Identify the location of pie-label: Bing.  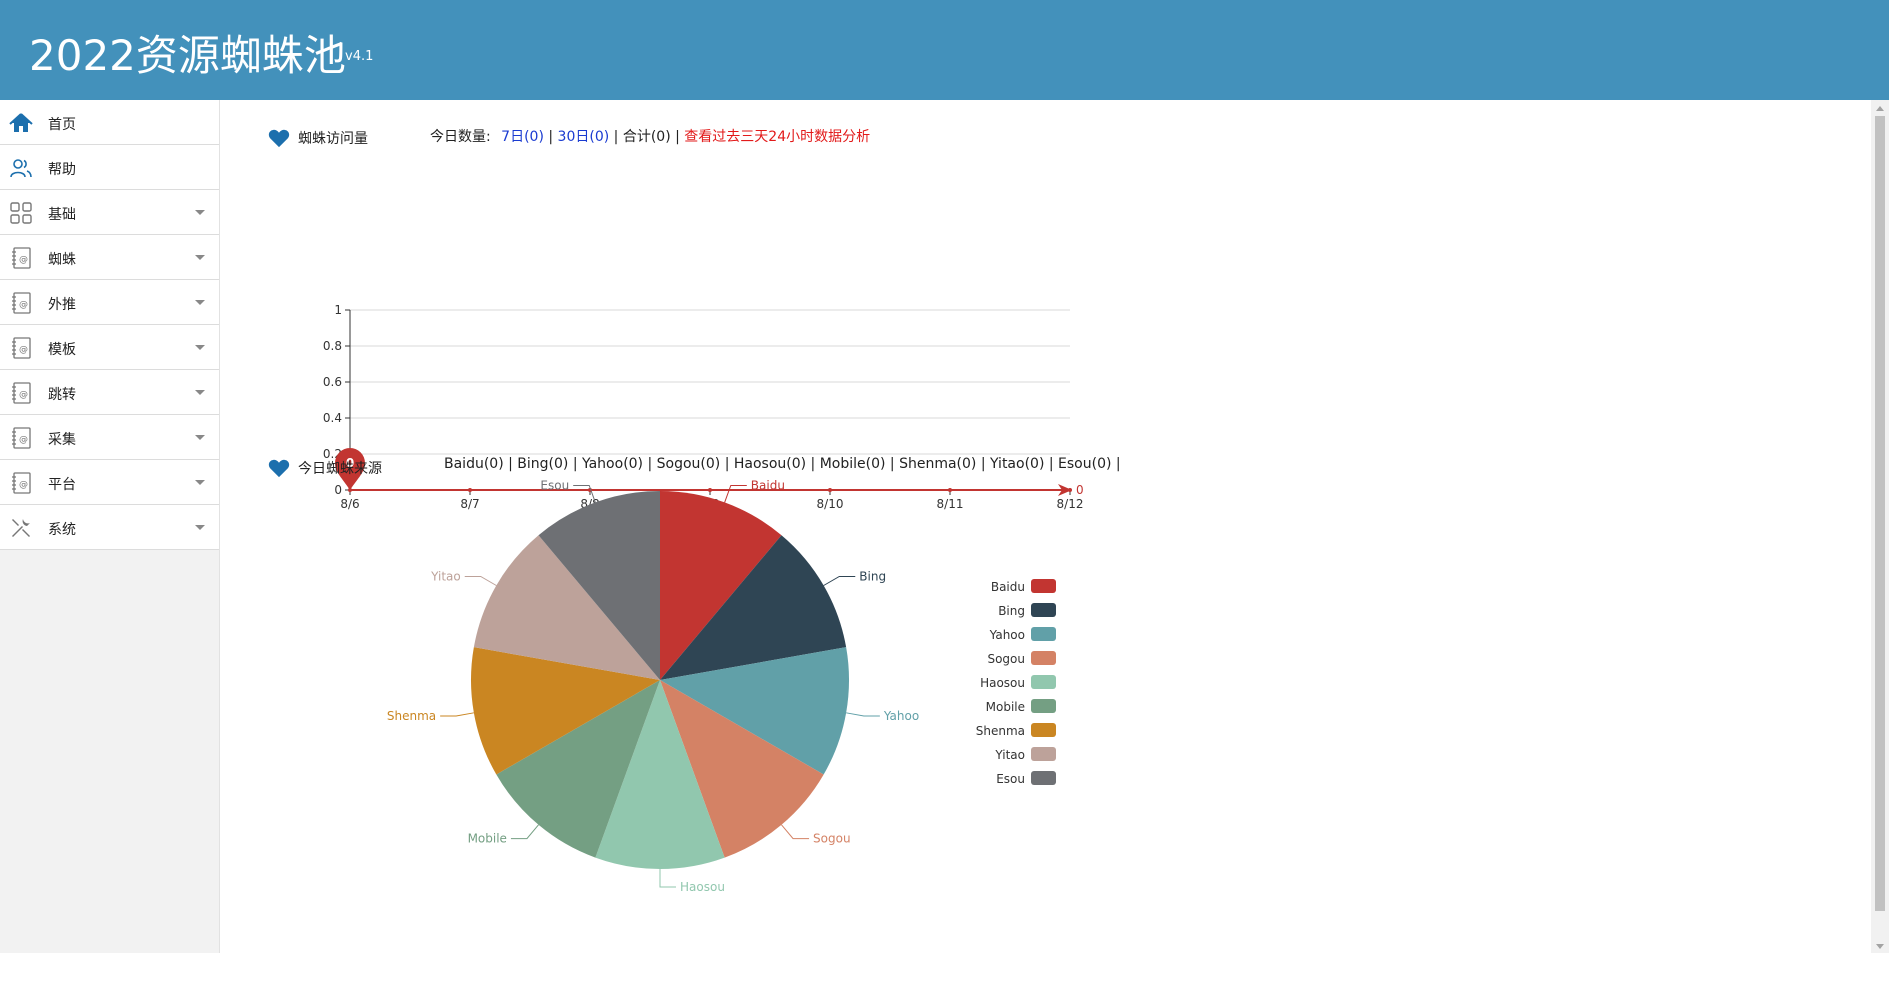
(872, 577).